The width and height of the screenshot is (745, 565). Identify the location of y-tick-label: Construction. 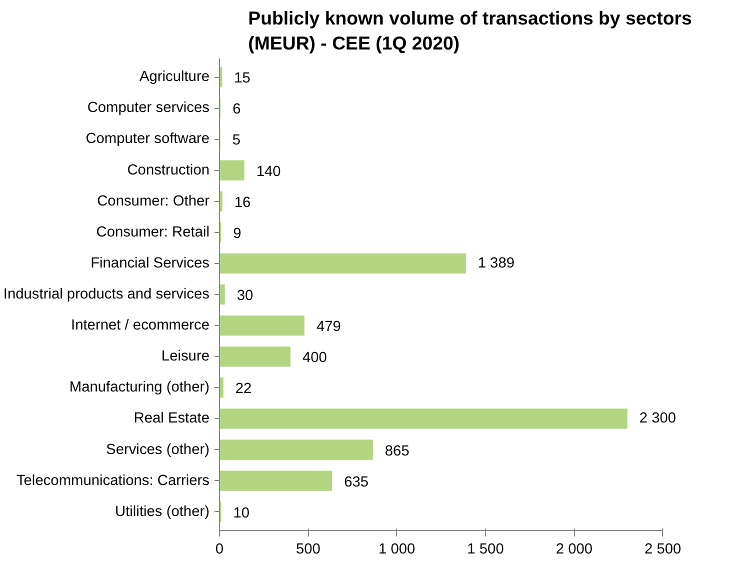
(168, 170).